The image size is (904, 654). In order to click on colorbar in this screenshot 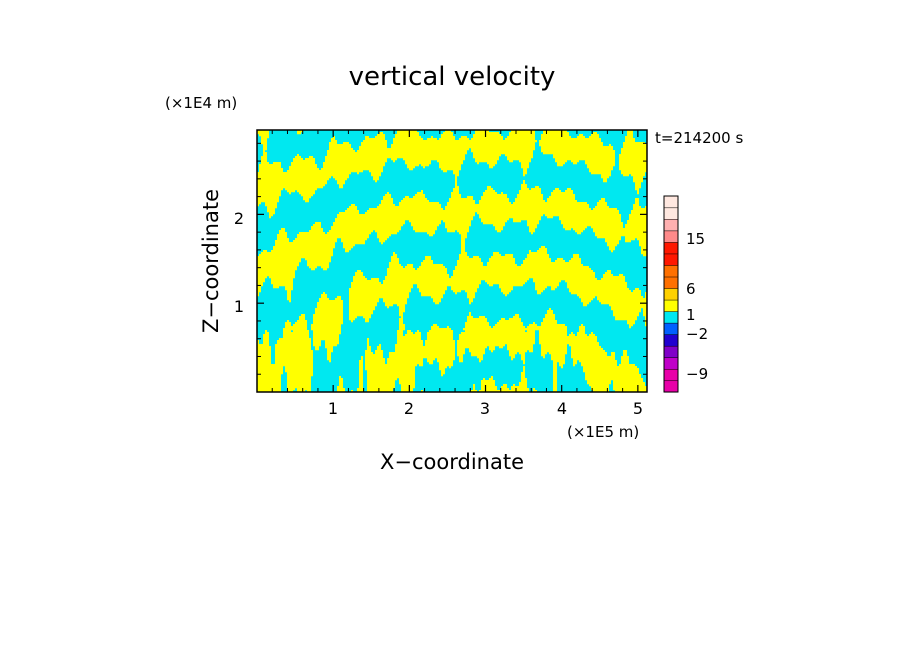, I will do `click(671, 294)`.